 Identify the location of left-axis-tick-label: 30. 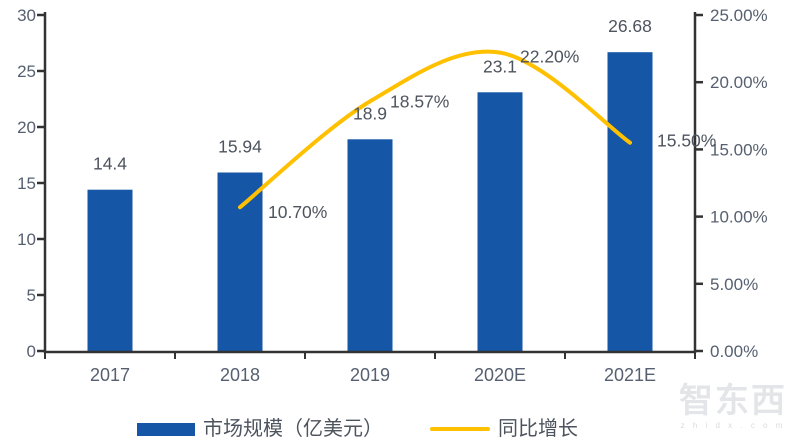
(26, 15).